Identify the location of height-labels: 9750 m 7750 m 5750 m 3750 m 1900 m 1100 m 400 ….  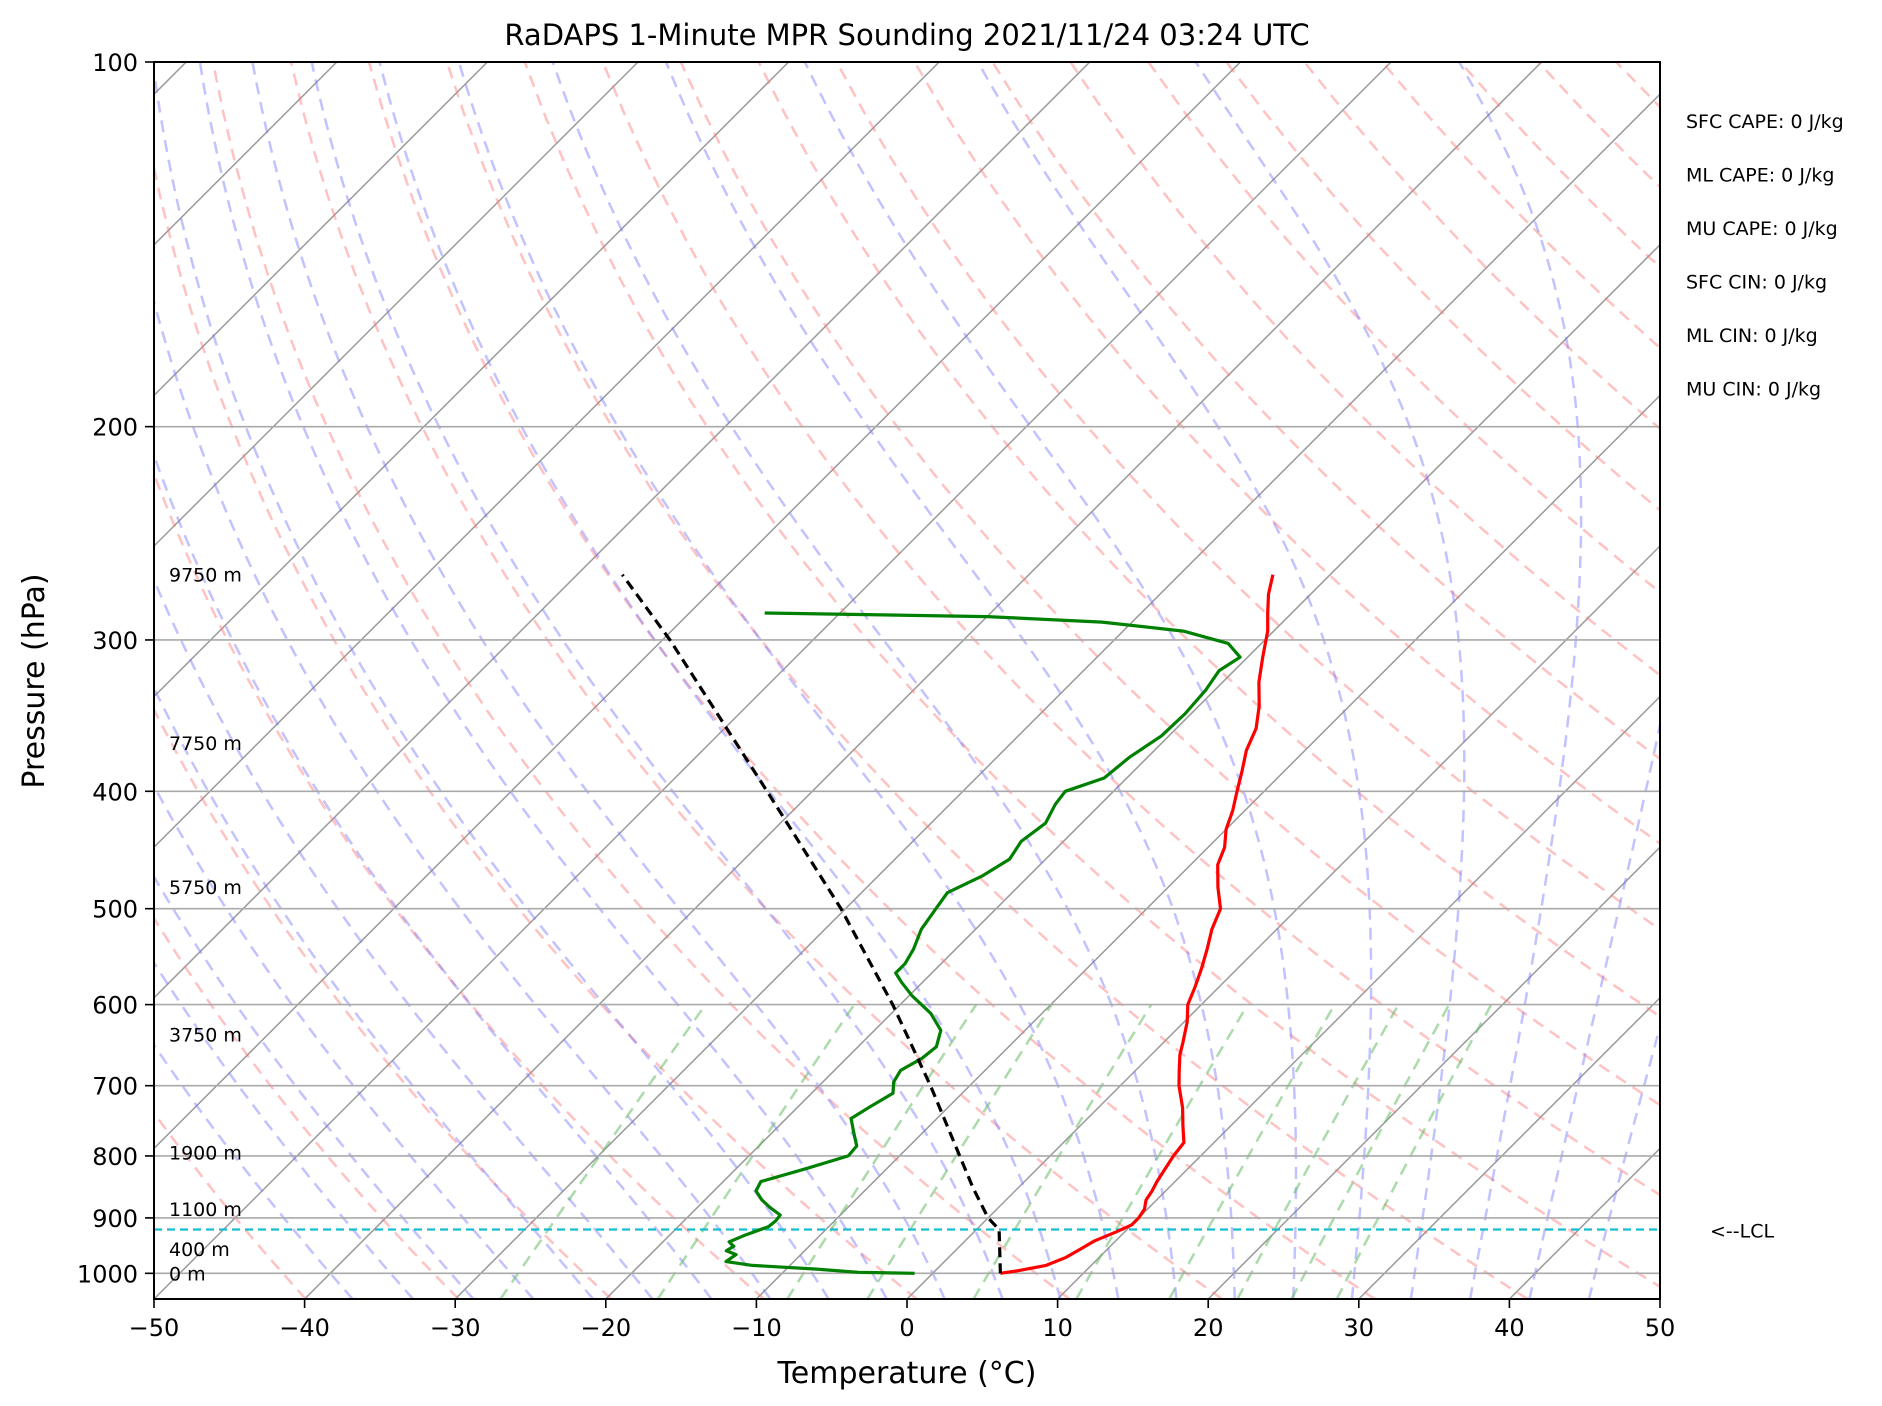
(205, 925).